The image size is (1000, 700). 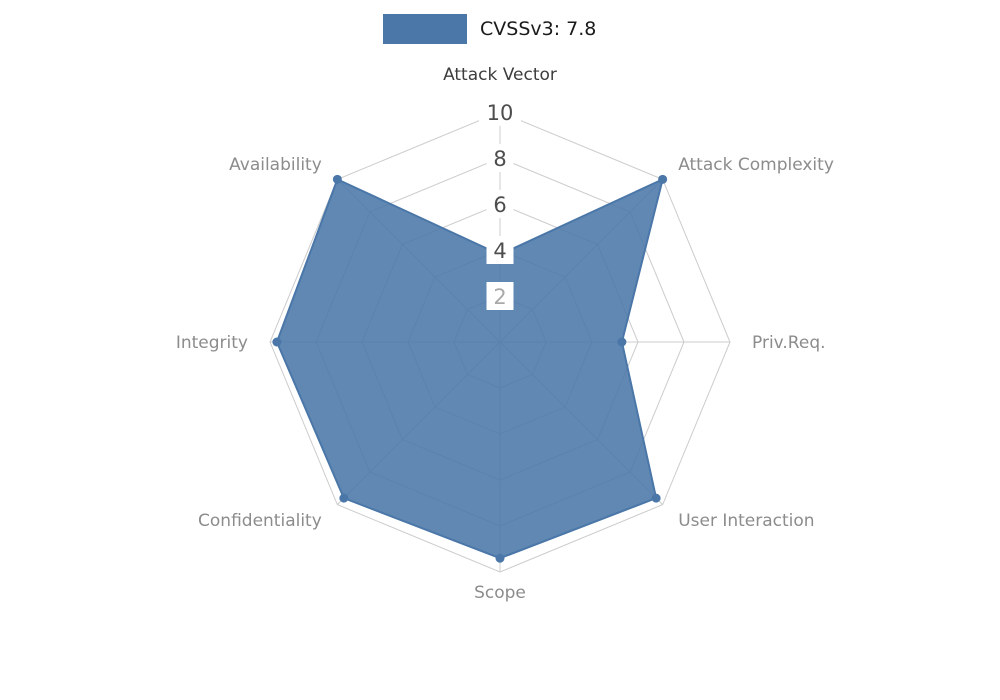 I want to click on axis-label-availability: Availability, so click(x=275, y=165).